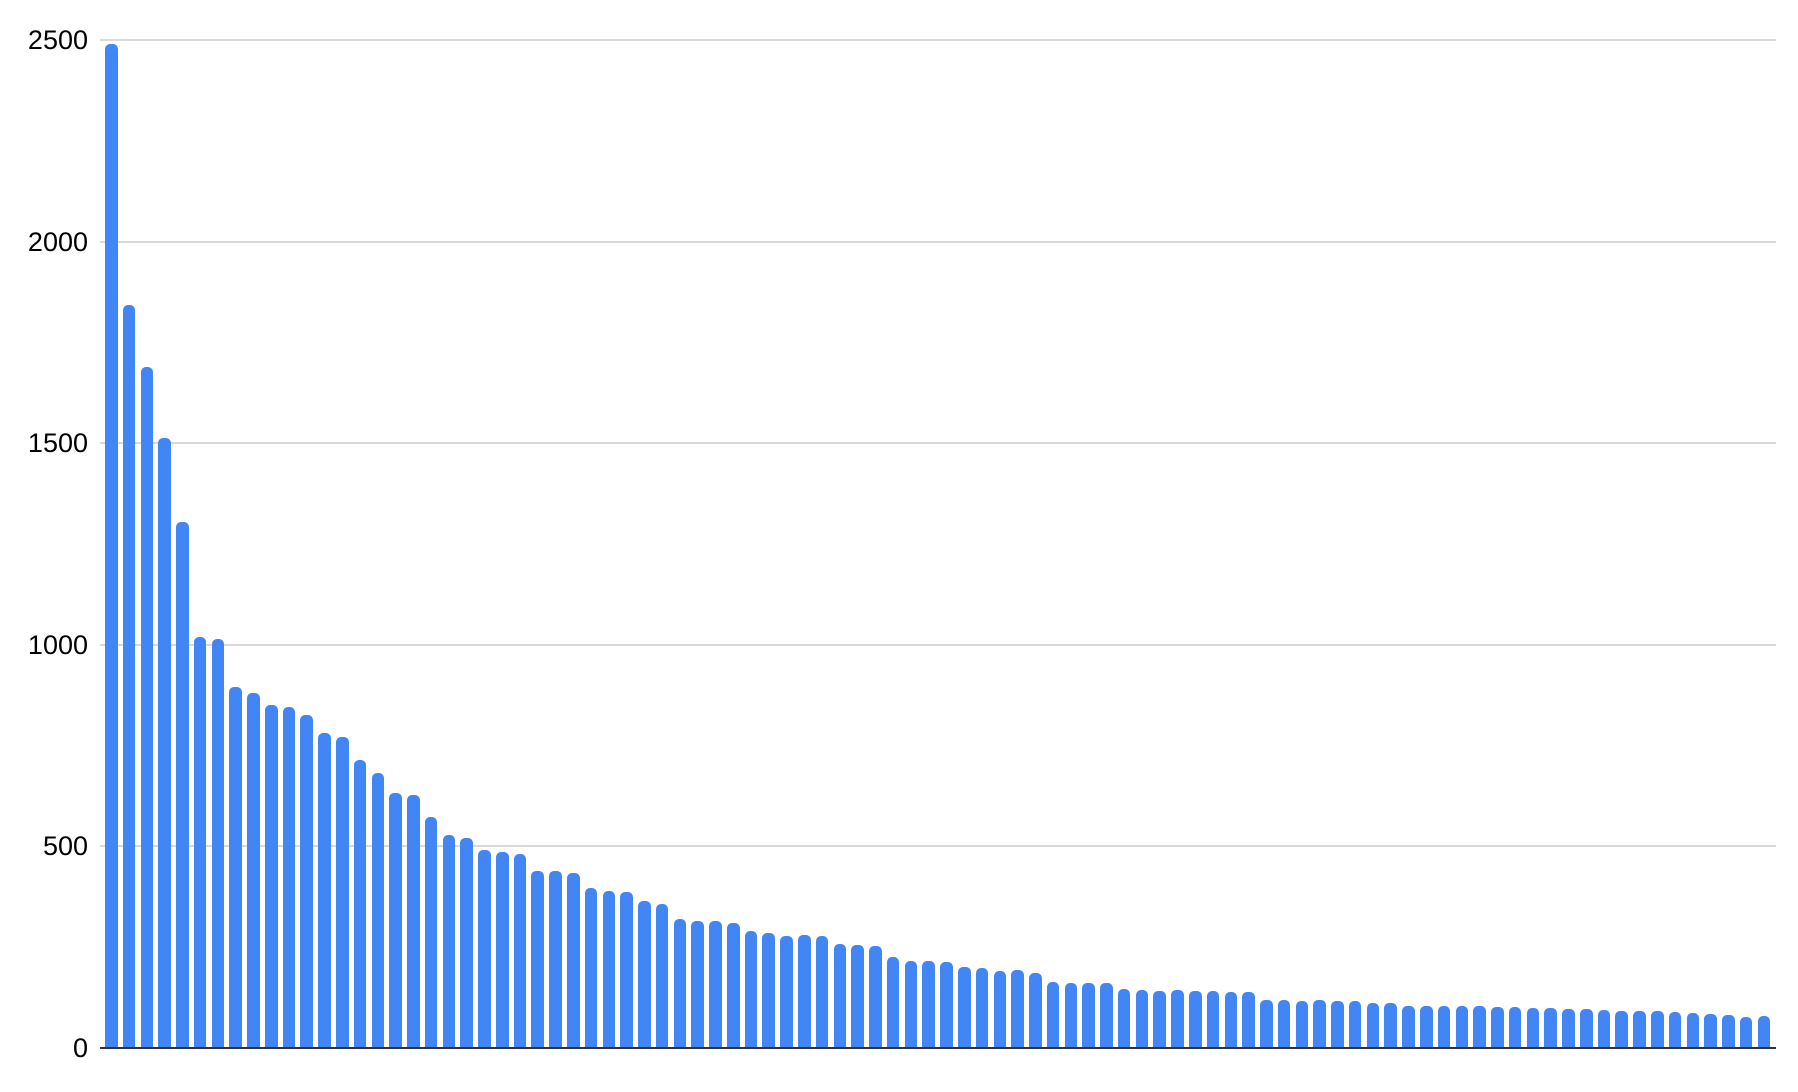 This screenshot has width=1798, height=1092. Describe the element at coordinates (57, 644) in the screenshot. I see `y-tick-label: 1000` at that location.